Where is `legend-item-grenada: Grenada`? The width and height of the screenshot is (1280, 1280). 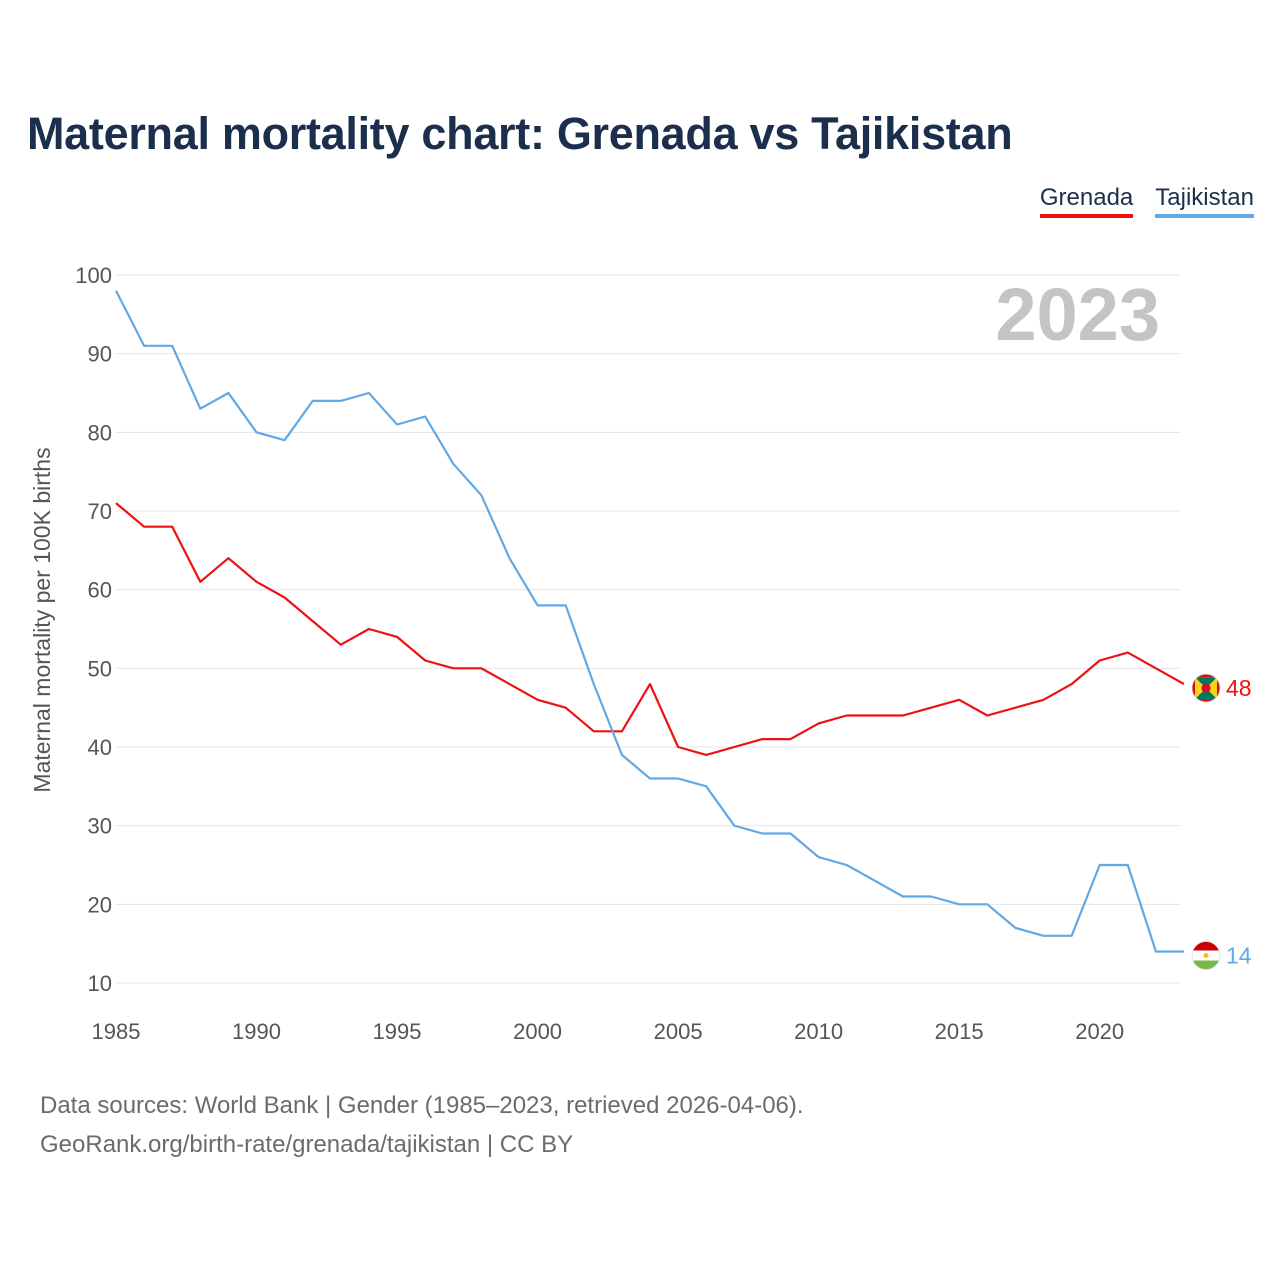
legend-item-grenada: Grenada is located at coordinates (1086, 201).